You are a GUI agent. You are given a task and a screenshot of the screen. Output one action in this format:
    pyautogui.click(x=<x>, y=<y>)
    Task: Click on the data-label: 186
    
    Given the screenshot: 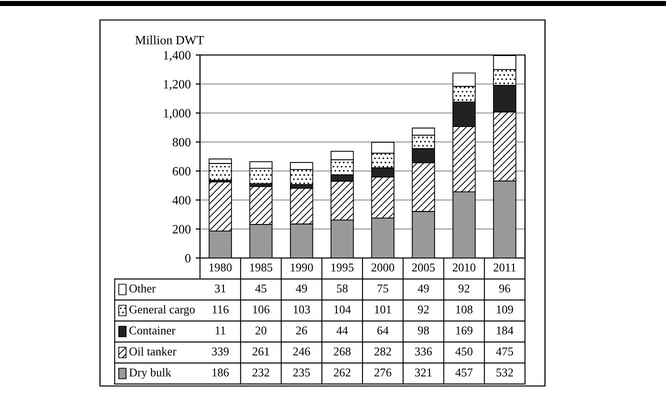 What is the action you would take?
    pyautogui.click(x=220, y=372)
    